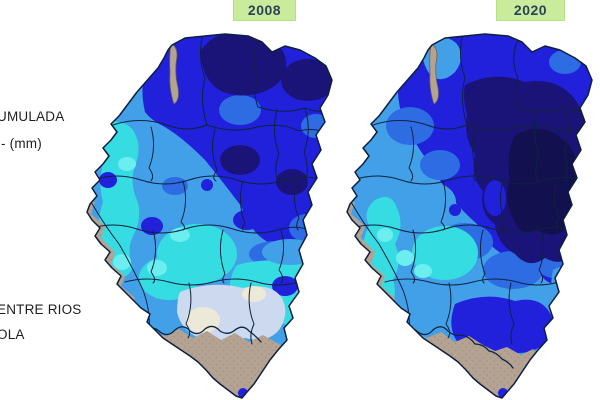 Image resolution: width=600 pixels, height=400 pixels. I want to click on river-sliver-2020, so click(434, 74).